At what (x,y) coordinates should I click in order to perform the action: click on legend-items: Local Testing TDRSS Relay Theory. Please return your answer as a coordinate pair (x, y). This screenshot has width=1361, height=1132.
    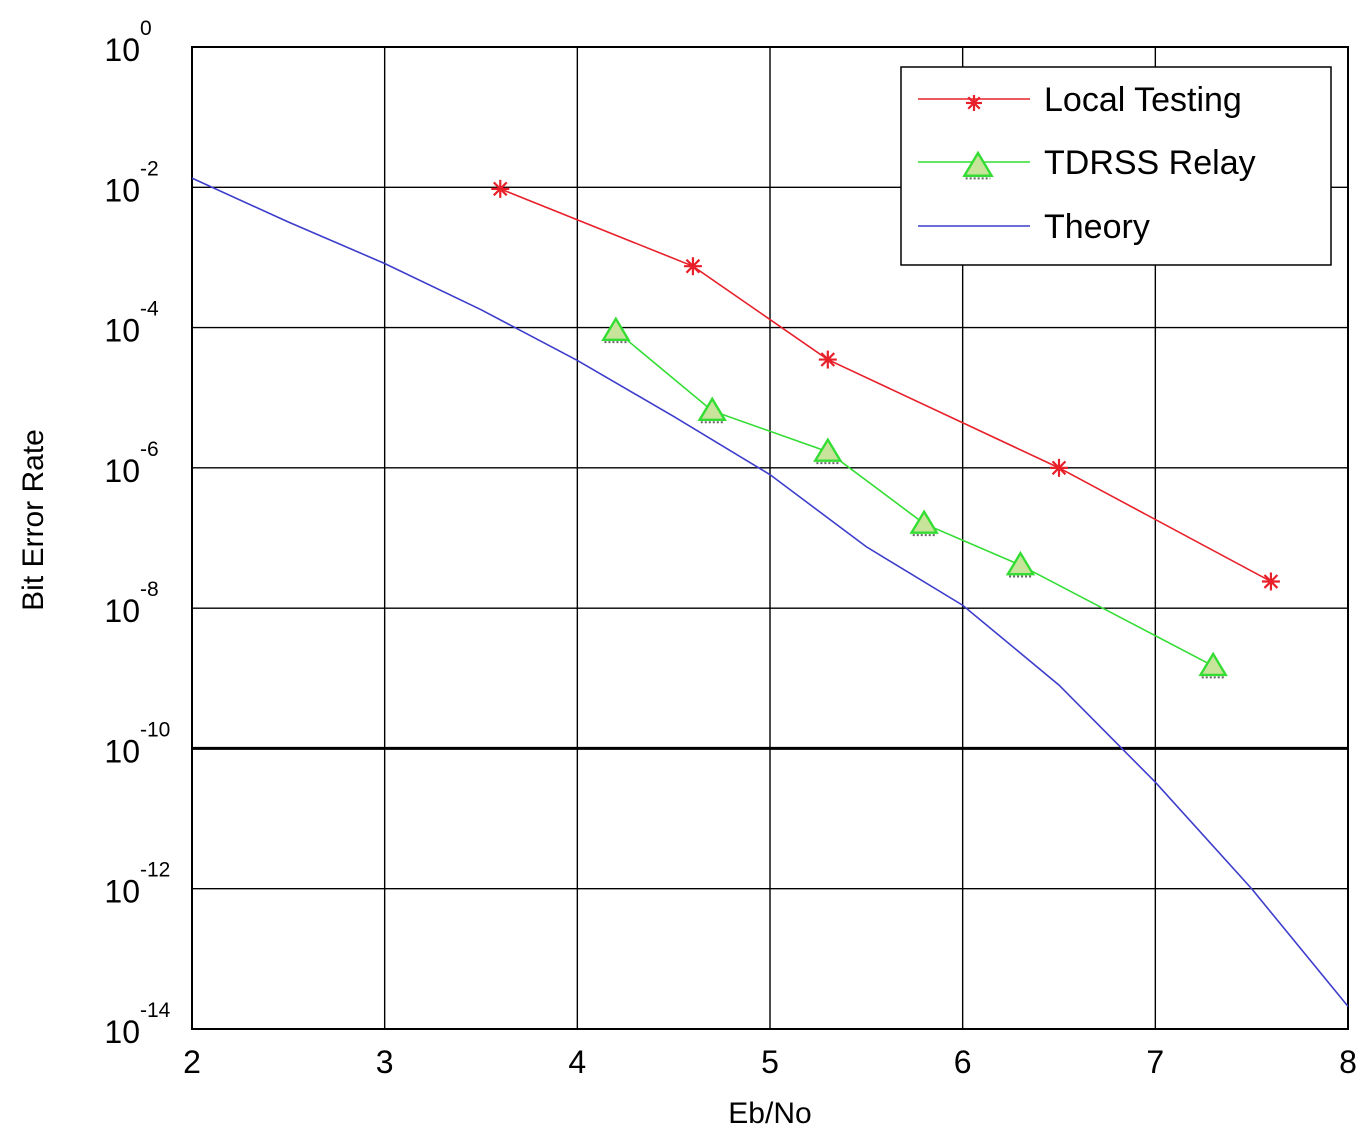
    Looking at the image, I should click on (1087, 163).